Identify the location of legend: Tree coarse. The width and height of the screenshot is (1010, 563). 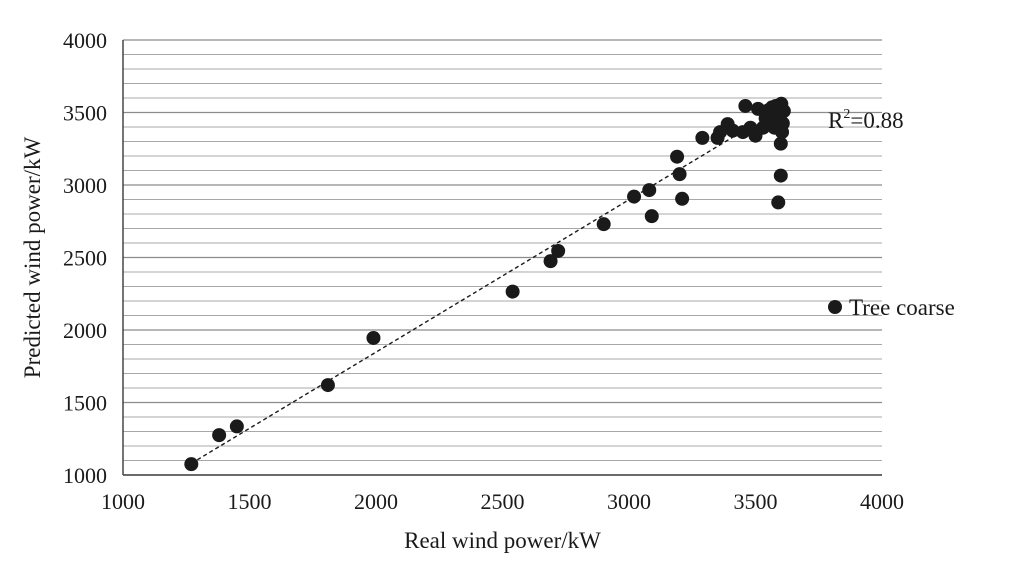
(891, 307).